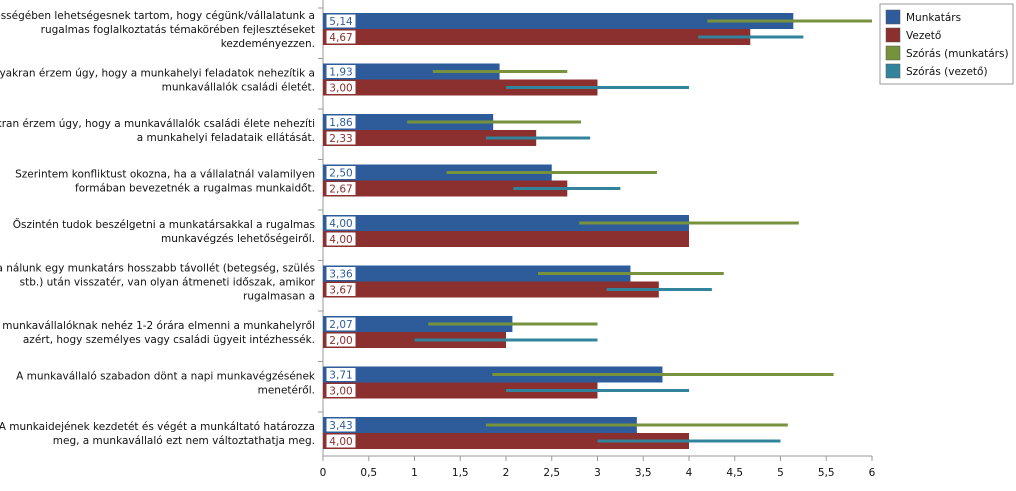 The image size is (1016, 491). What do you see at coordinates (597, 473) in the screenshot?
I see `x-tick-label: 3` at bounding box center [597, 473].